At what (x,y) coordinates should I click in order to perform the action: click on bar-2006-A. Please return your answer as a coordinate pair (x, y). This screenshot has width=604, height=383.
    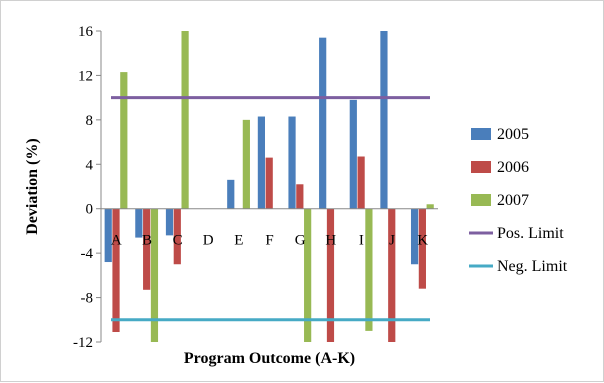
    Looking at the image, I should click on (116, 270).